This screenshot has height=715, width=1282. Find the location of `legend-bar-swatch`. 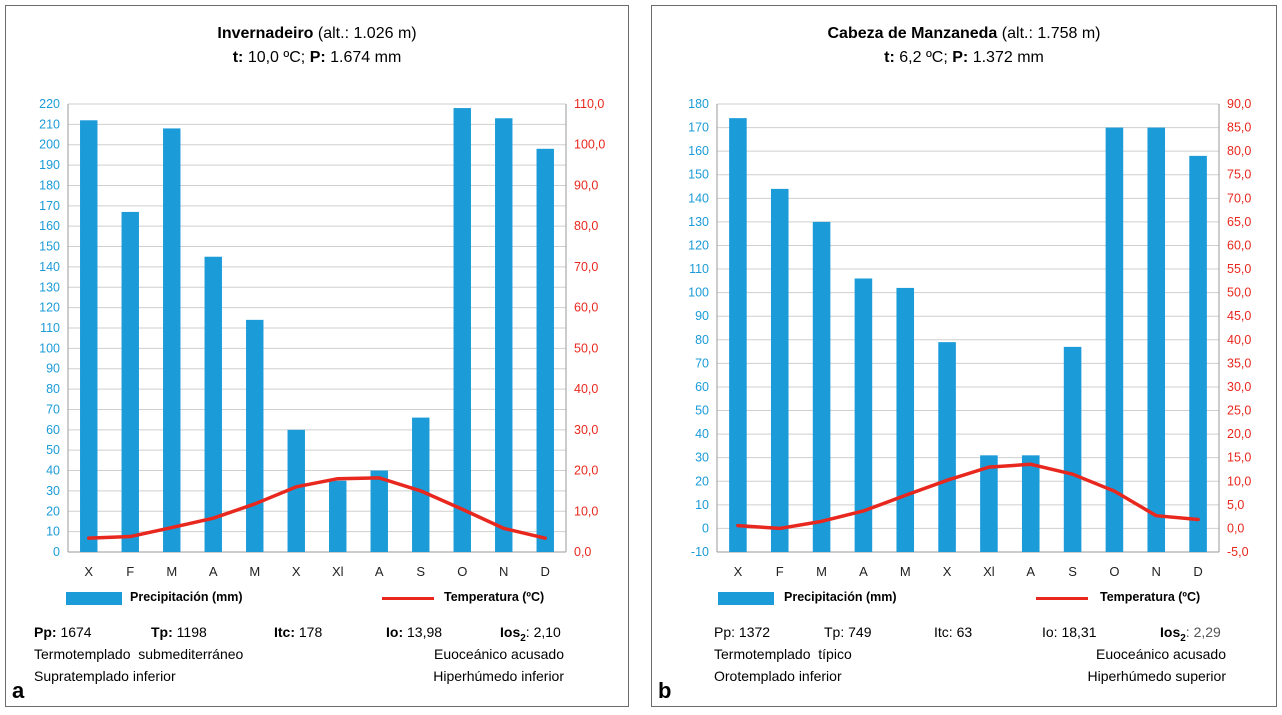

legend-bar-swatch is located at coordinates (746, 598).